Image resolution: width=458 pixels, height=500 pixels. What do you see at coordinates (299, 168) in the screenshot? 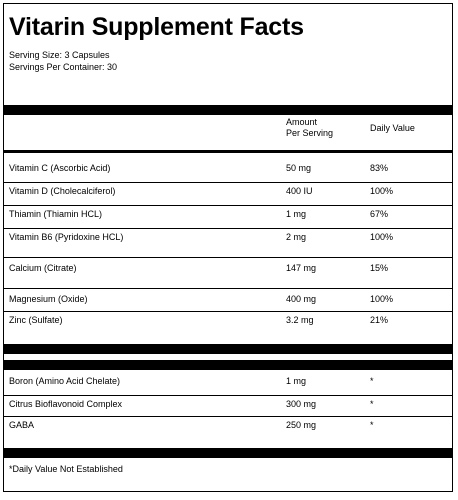
I see `amount-per-serving: 50 mg` at bounding box center [299, 168].